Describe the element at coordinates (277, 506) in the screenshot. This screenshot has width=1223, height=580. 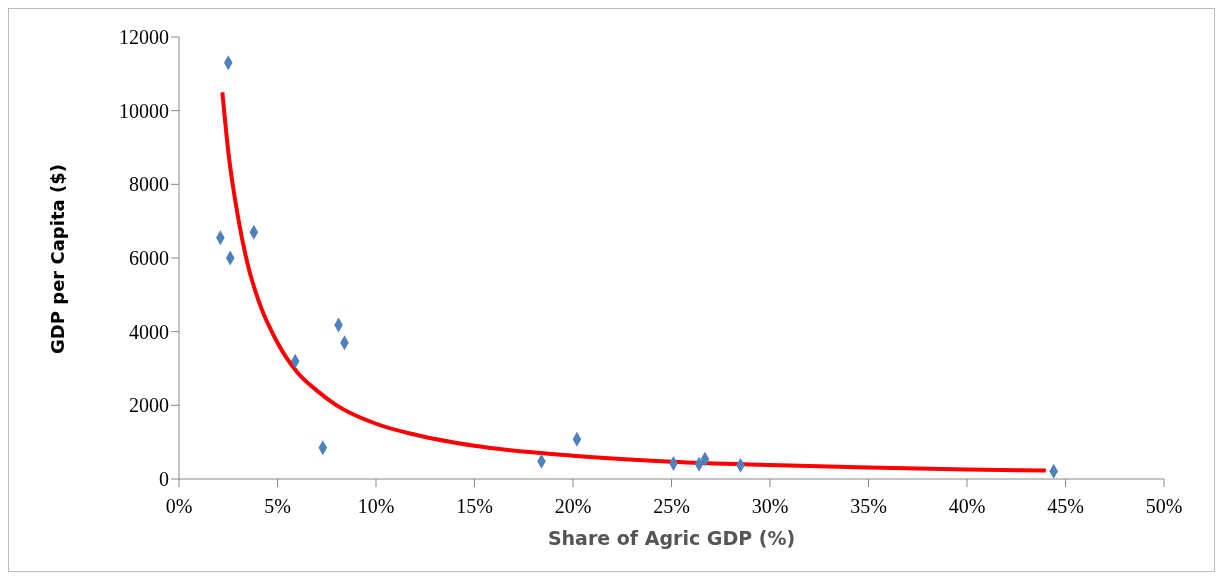
I see `x-tick-label: 5%` at that location.